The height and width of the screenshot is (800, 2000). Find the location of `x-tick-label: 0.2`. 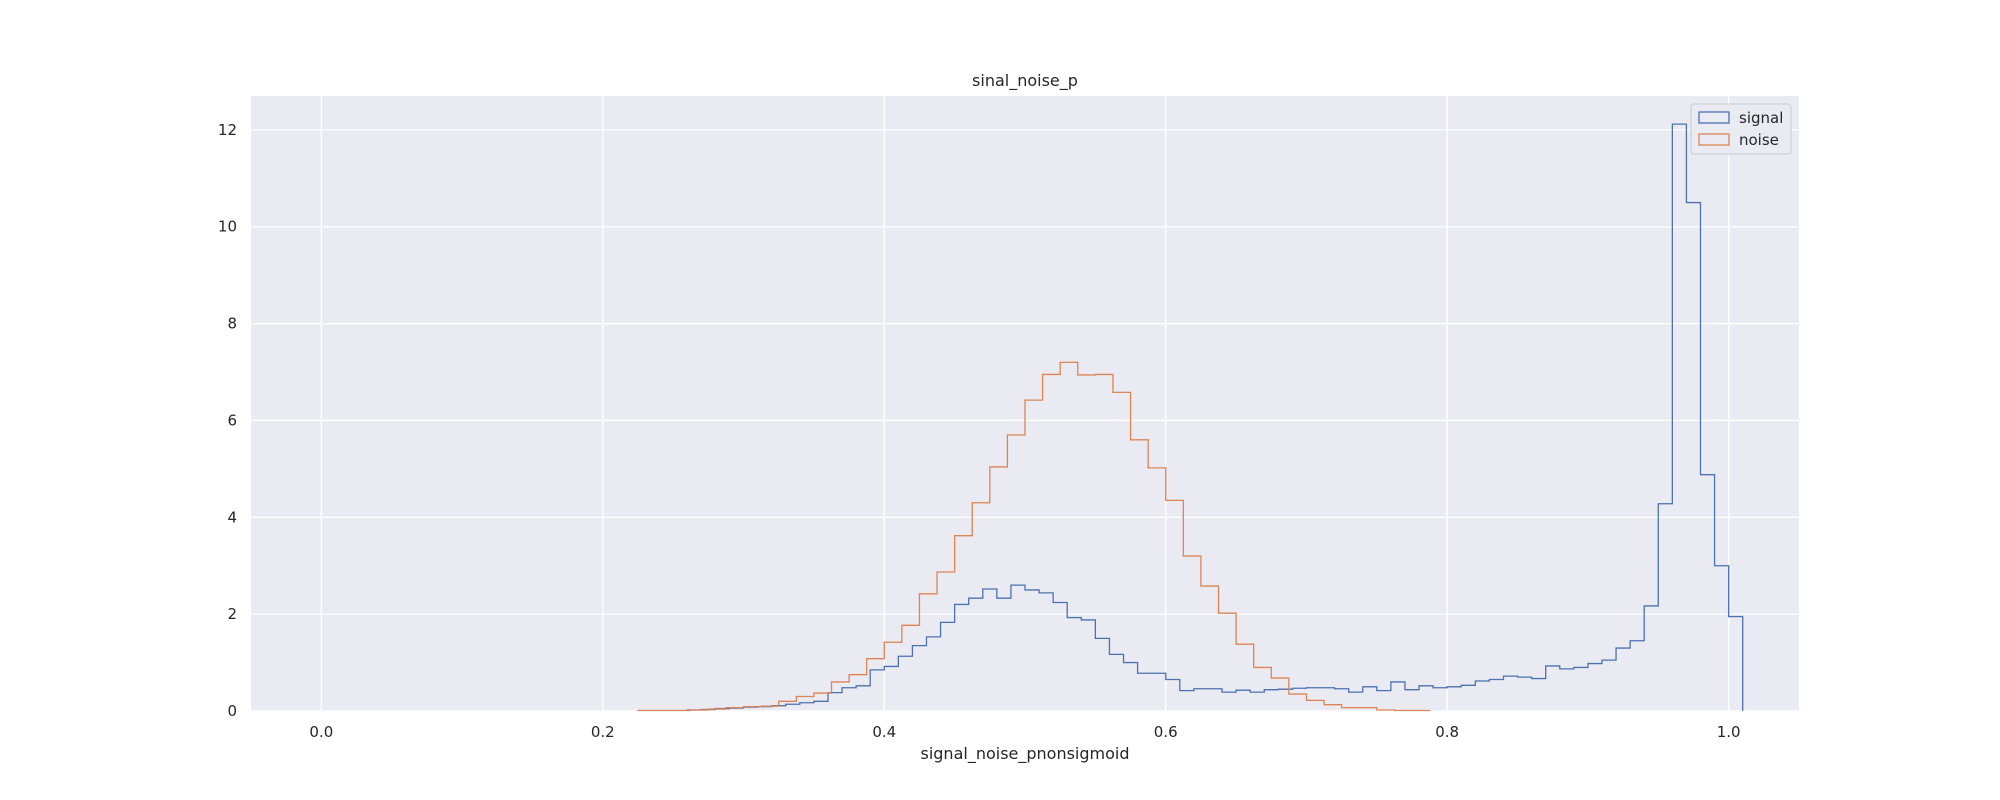

x-tick-label: 0.2 is located at coordinates (603, 732).